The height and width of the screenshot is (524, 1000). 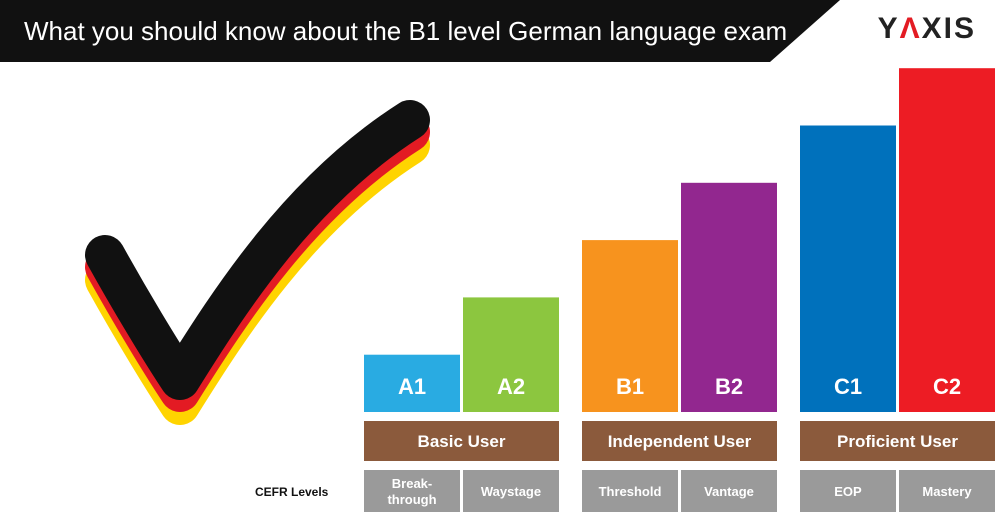 I want to click on bar-label-c1: C1, so click(x=848, y=386).